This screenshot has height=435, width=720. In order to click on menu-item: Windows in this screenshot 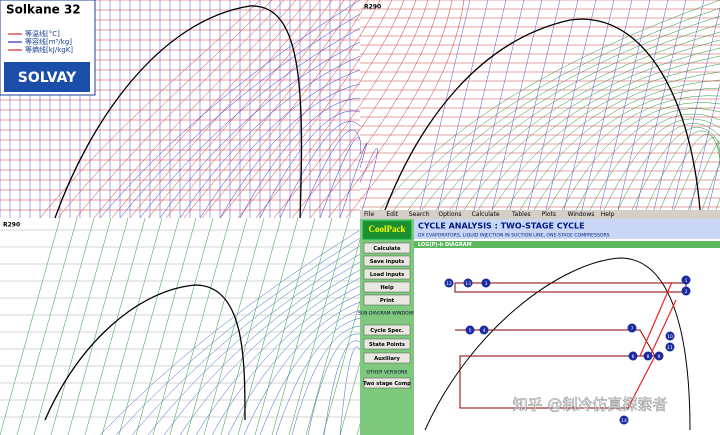, I will do `click(581, 214)`.